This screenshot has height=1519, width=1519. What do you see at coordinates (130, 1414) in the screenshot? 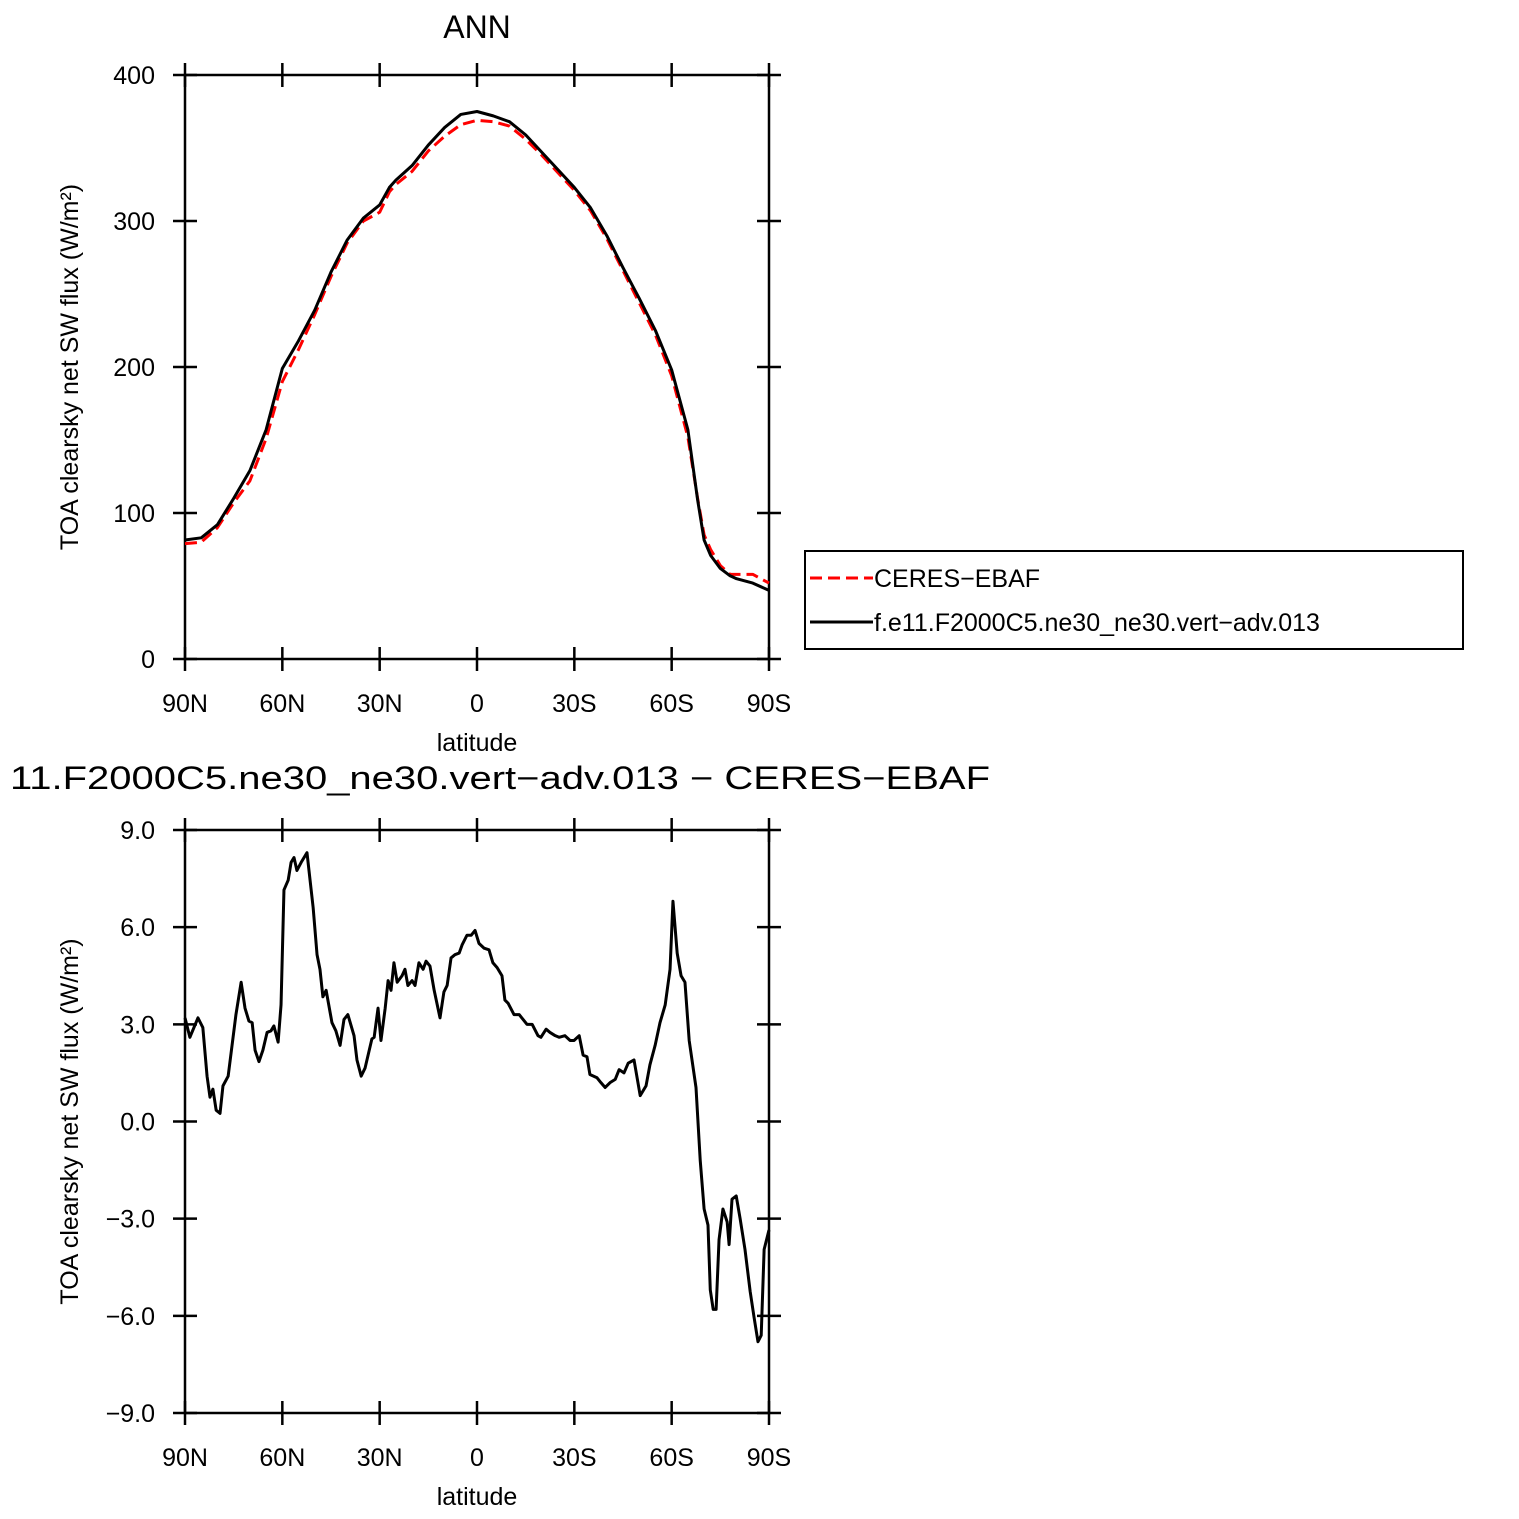
I see `y-tick-label: −9.0` at bounding box center [130, 1414].